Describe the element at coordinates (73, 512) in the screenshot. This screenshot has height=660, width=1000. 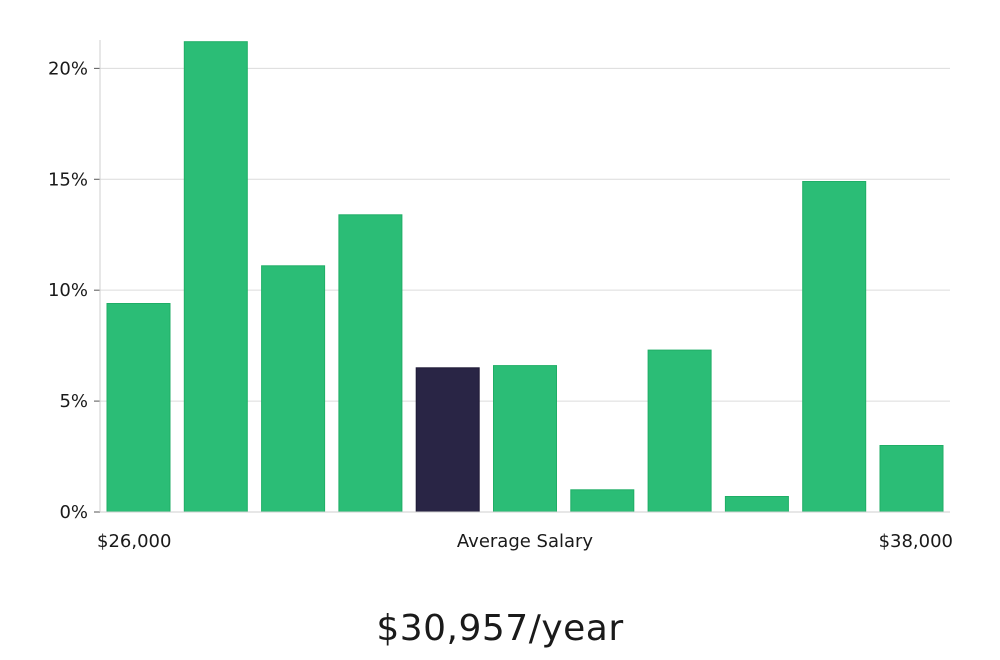
I see `y-tick-label: 0%` at that location.